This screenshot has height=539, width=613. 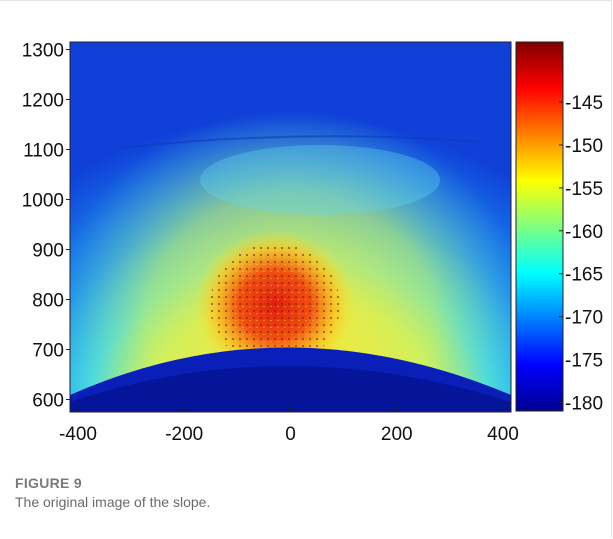 I want to click on colorbar-tick-label: -155, so click(x=584, y=189).